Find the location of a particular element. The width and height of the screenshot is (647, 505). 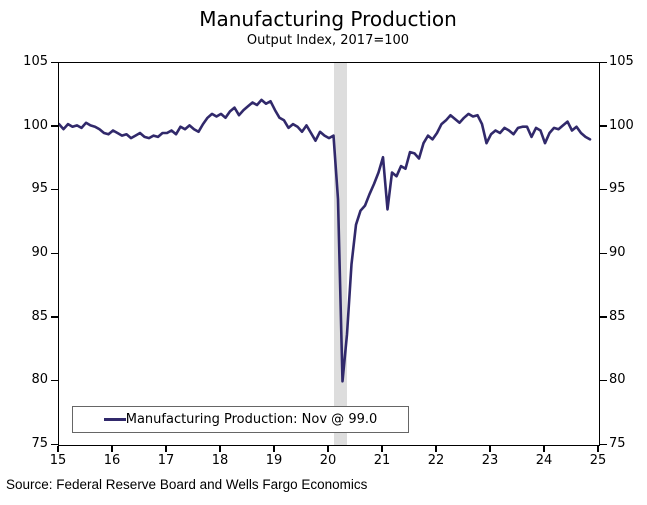

x-axis-label: 21 is located at coordinates (382, 460).